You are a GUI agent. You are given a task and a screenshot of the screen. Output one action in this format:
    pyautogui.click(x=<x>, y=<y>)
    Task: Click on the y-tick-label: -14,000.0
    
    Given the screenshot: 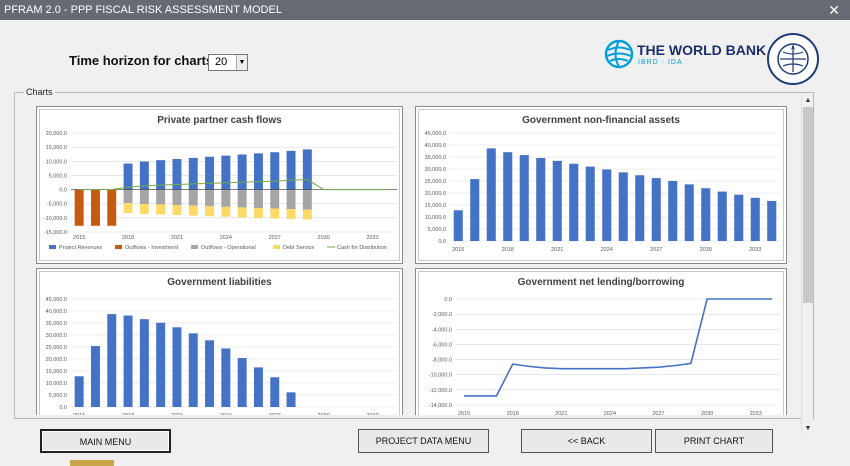 What is the action you would take?
    pyautogui.click(x=440, y=406)
    